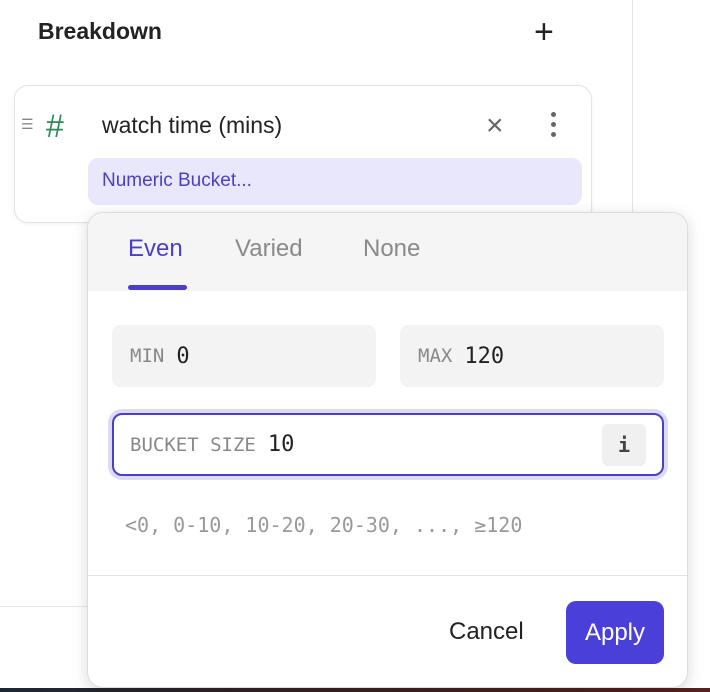 This screenshot has height=692, width=710. What do you see at coordinates (147, 356) in the screenshot?
I see `min-label: MIN` at bounding box center [147, 356].